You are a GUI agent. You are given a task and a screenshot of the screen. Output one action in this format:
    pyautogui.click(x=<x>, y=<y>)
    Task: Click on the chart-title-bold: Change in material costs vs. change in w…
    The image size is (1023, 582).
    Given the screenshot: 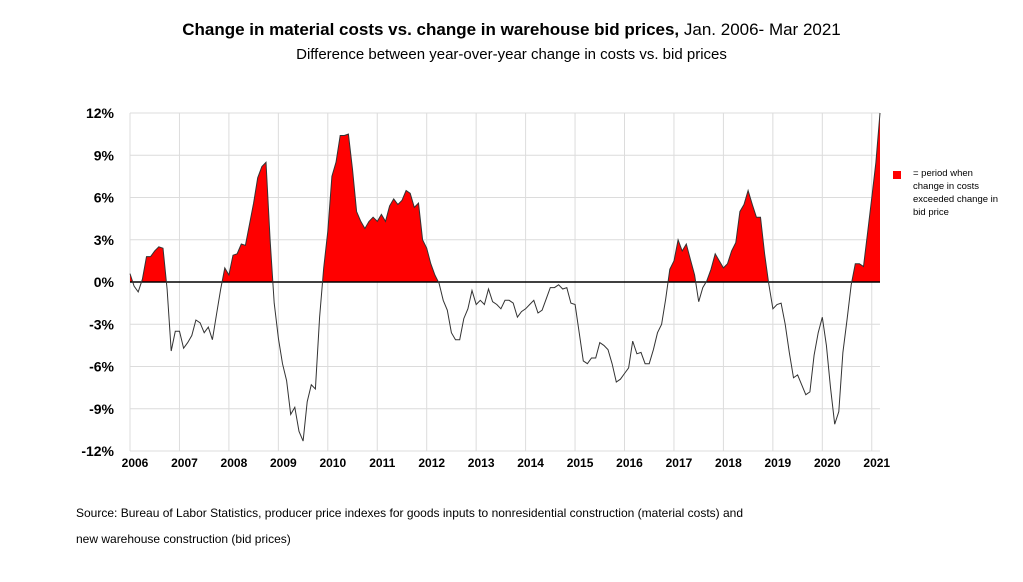 What is the action you would take?
    pyautogui.click(x=431, y=29)
    